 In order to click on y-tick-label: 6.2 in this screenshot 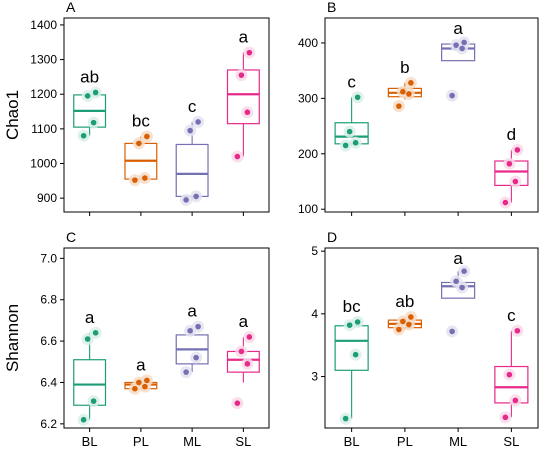, I will do `click(48, 424)`.